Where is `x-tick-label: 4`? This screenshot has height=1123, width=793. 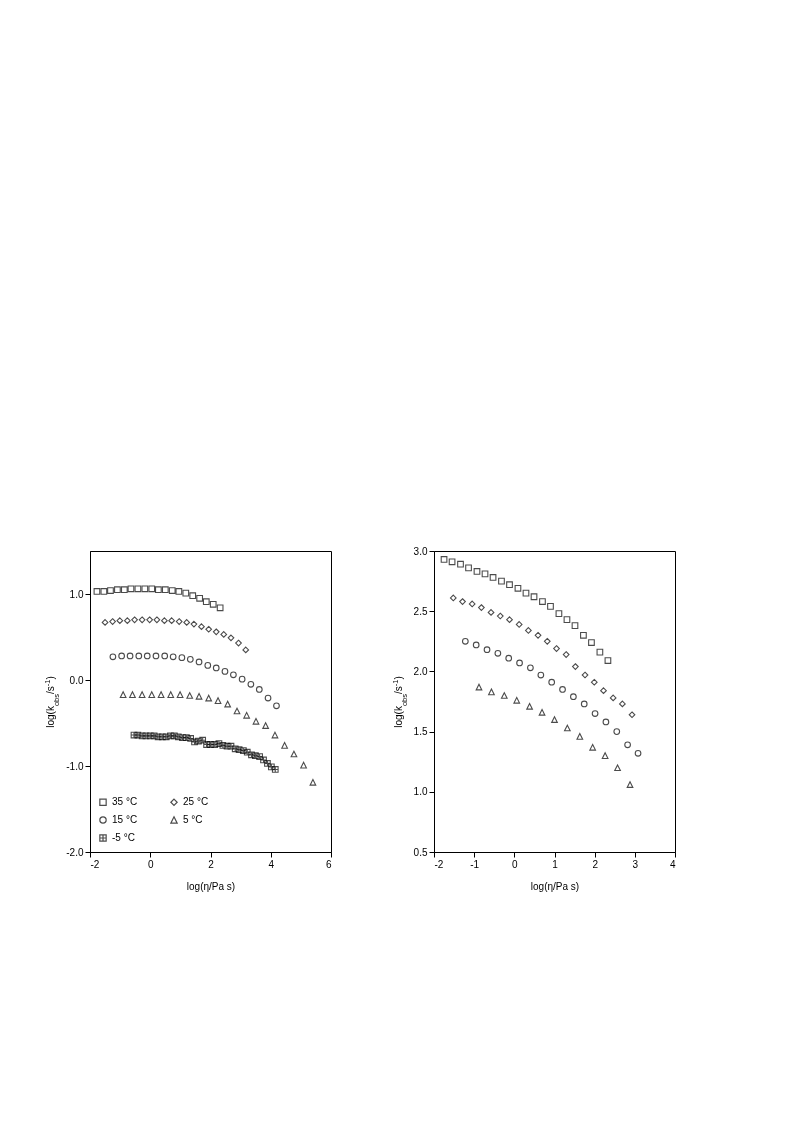
x-tick-label: 4 is located at coordinates (672, 864).